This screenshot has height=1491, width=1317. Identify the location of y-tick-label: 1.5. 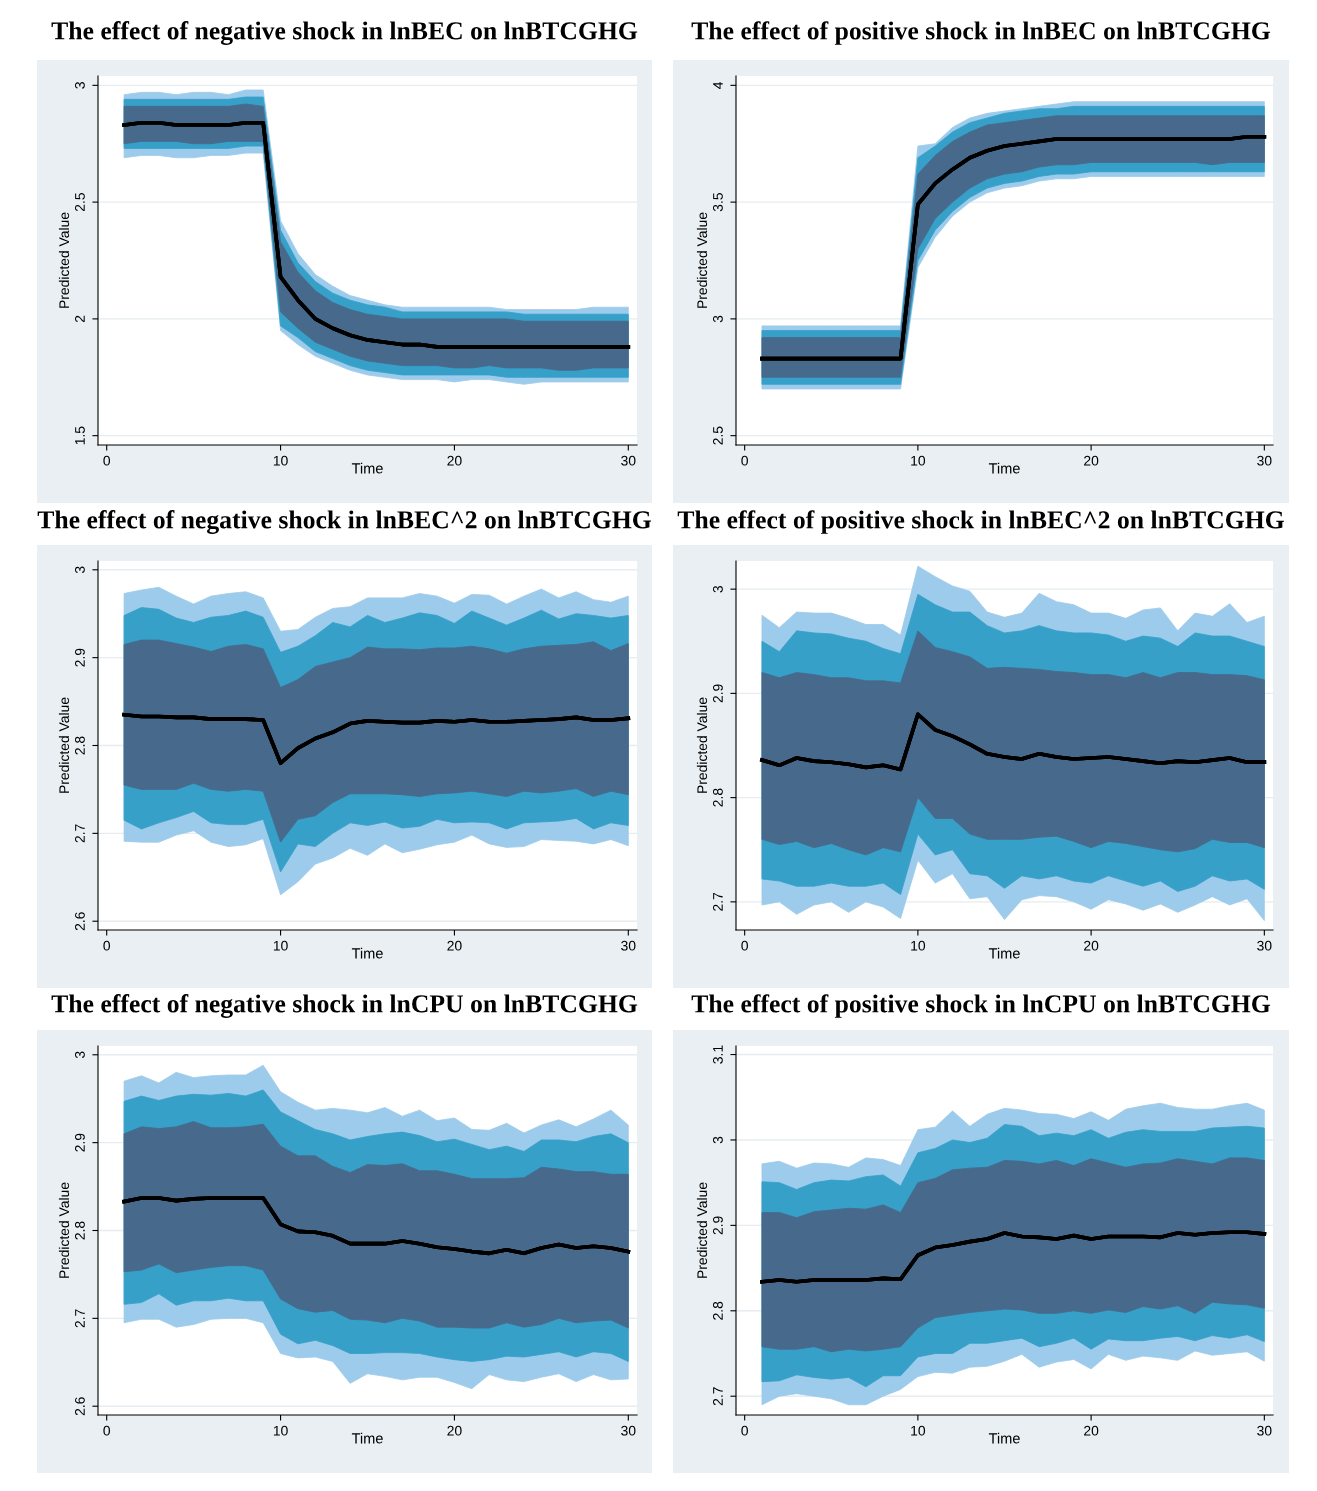
(80, 435).